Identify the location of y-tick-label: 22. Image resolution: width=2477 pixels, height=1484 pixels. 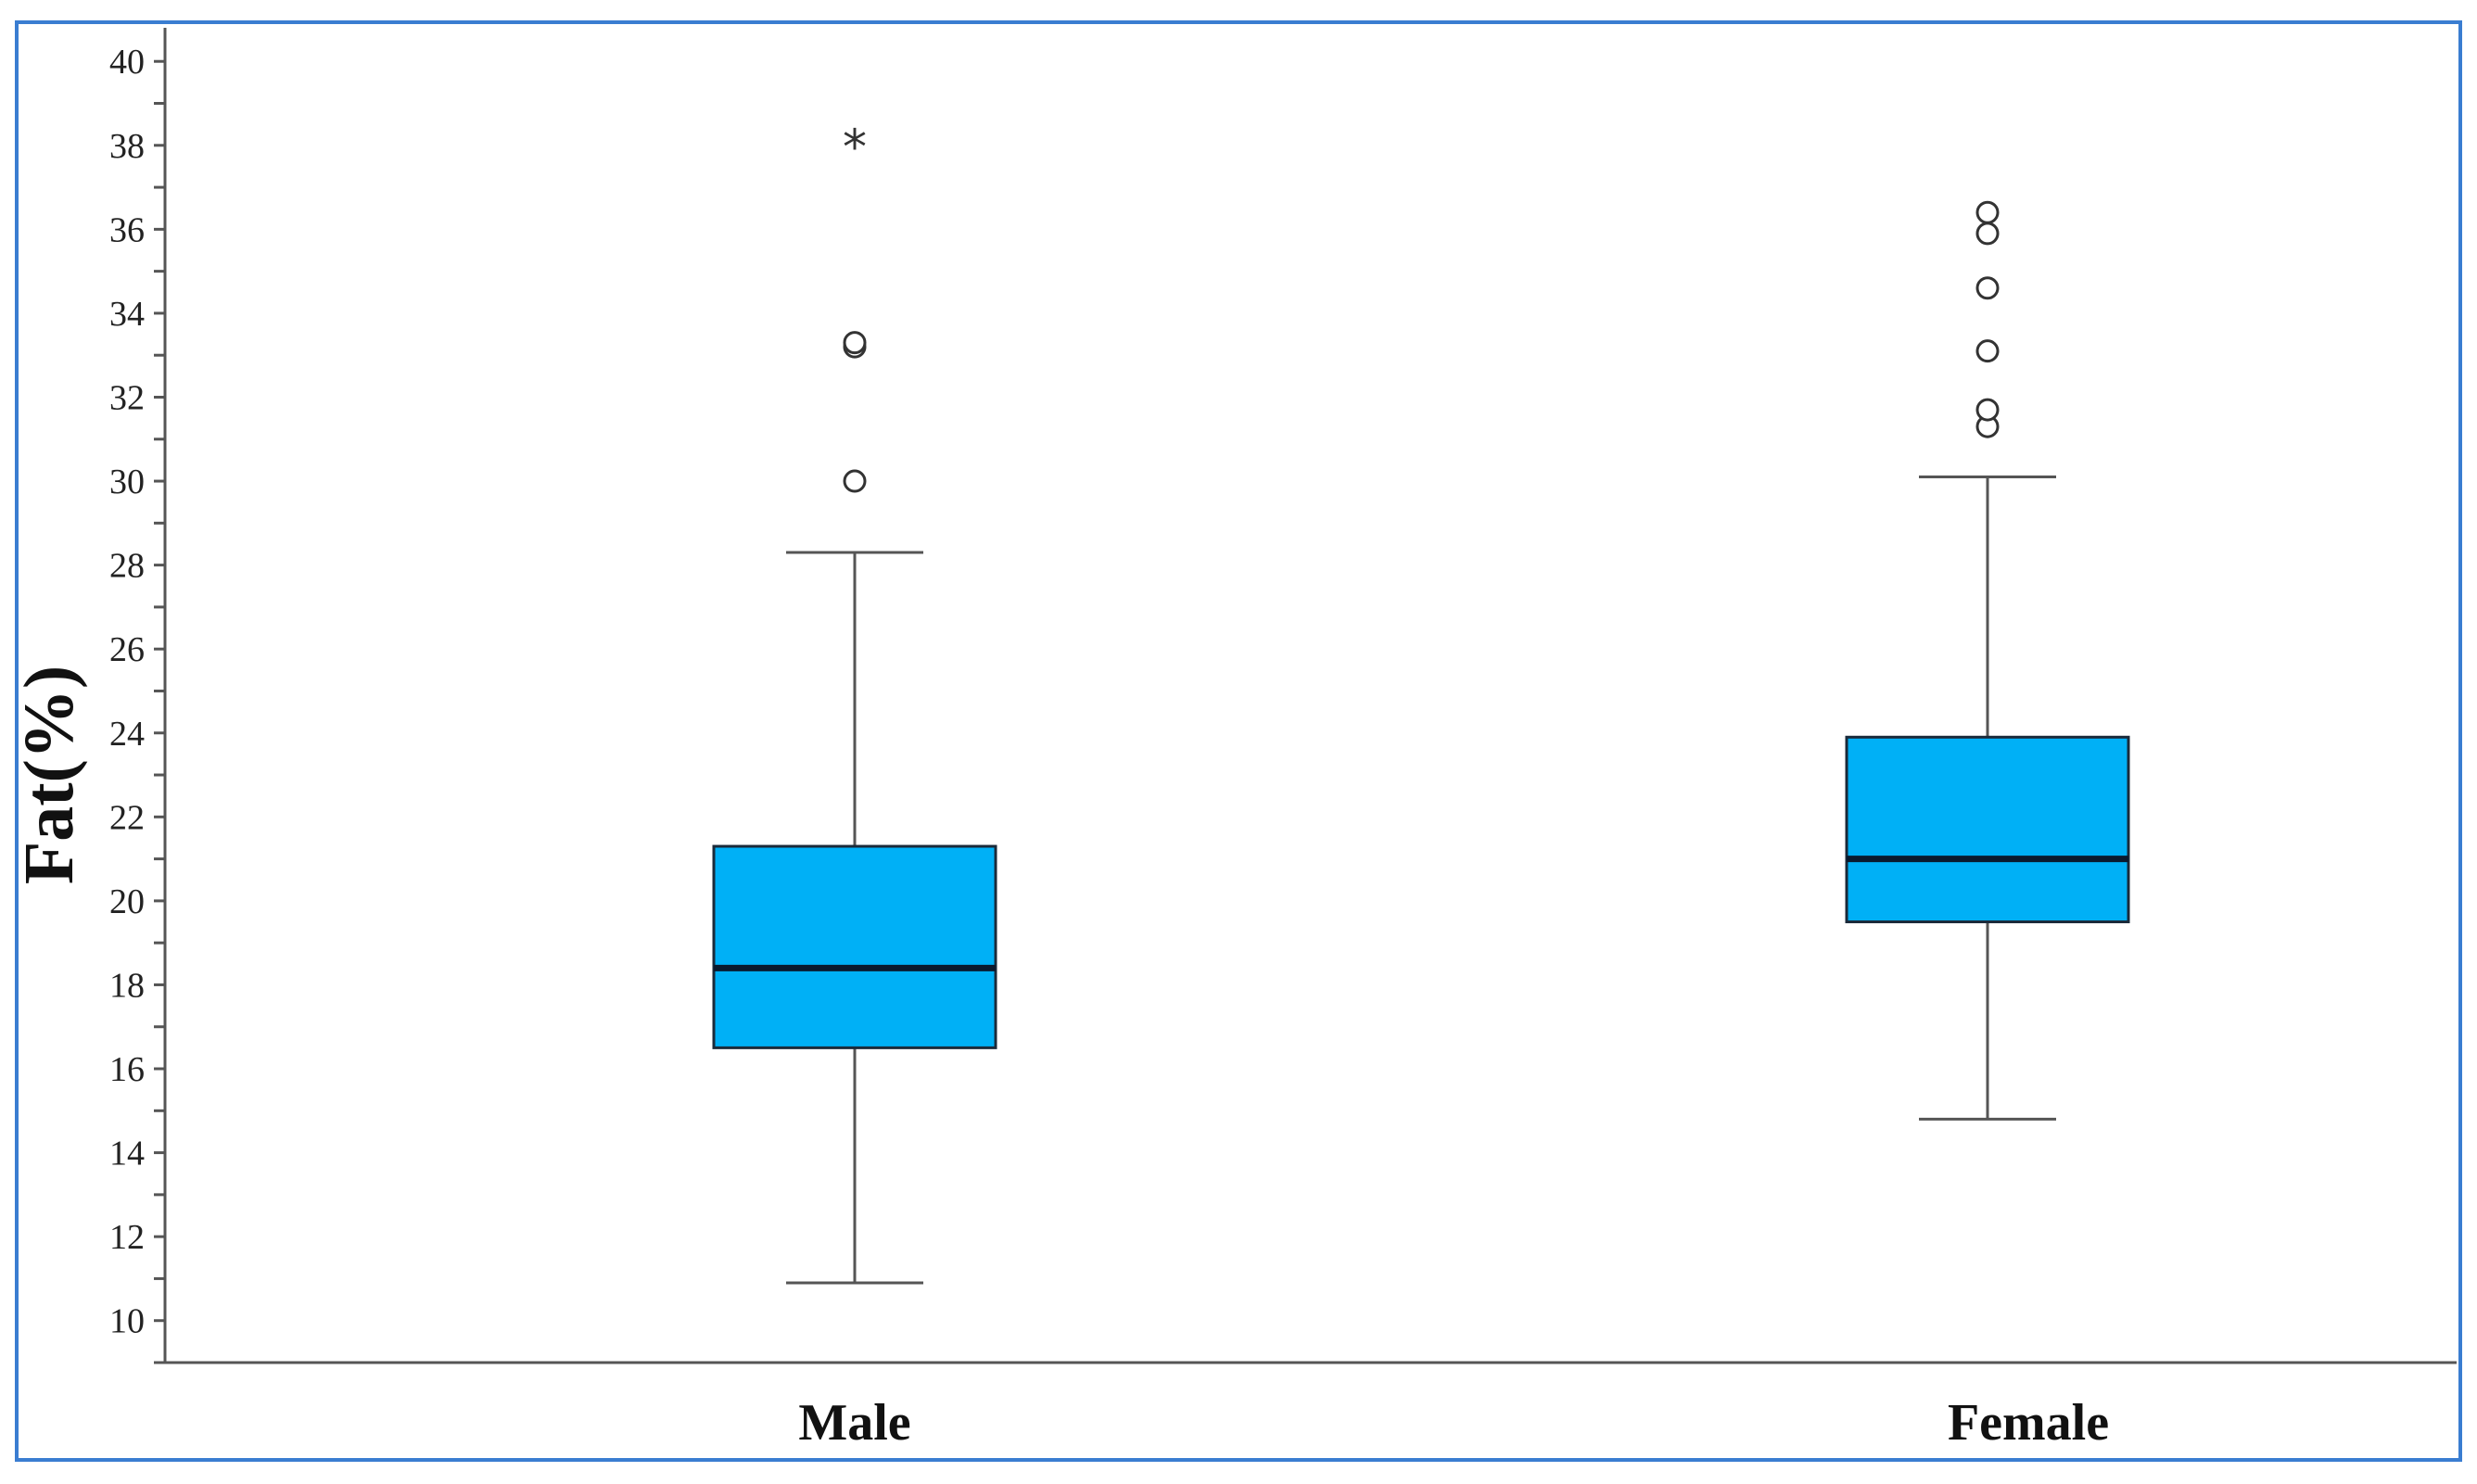
(127, 817).